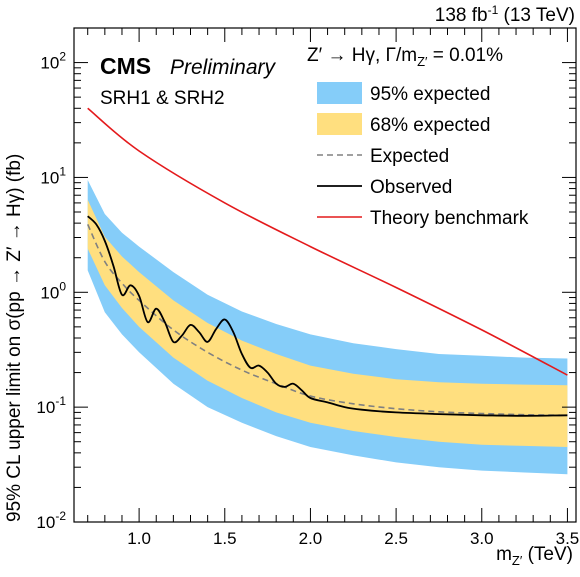 The image size is (580, 577). Describe the element at coordinates (482, 538) in the screenshot. I see `x-tick-label: 3.0` at that location.